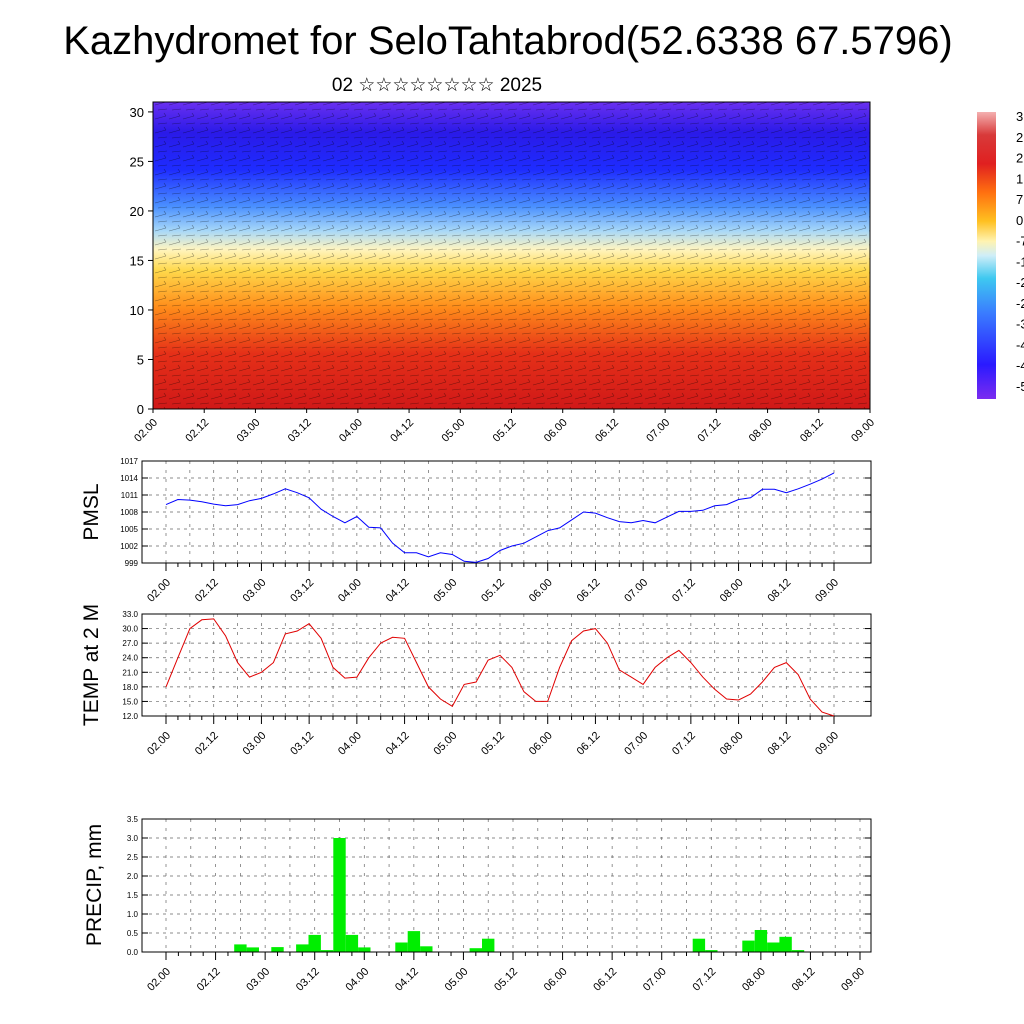 The height and width of the screenshot is (1024, 1024). What do you see at coordinates (1019, 220) in the screenshot?
I see `colorbar-label: 0` at bounding box center [1019, 220].